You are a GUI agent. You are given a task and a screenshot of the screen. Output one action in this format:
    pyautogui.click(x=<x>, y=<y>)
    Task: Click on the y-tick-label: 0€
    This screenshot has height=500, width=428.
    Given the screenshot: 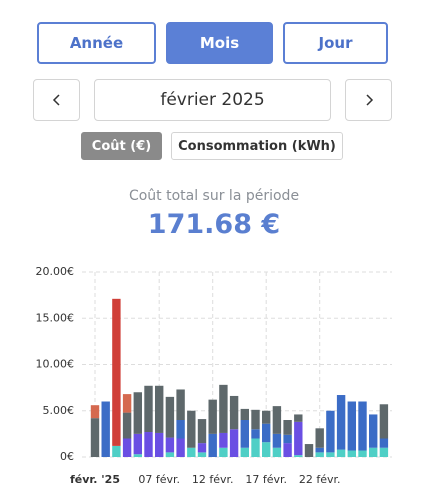 What is the action you would take?
    pyautogui.click(x=67, y=456)
    